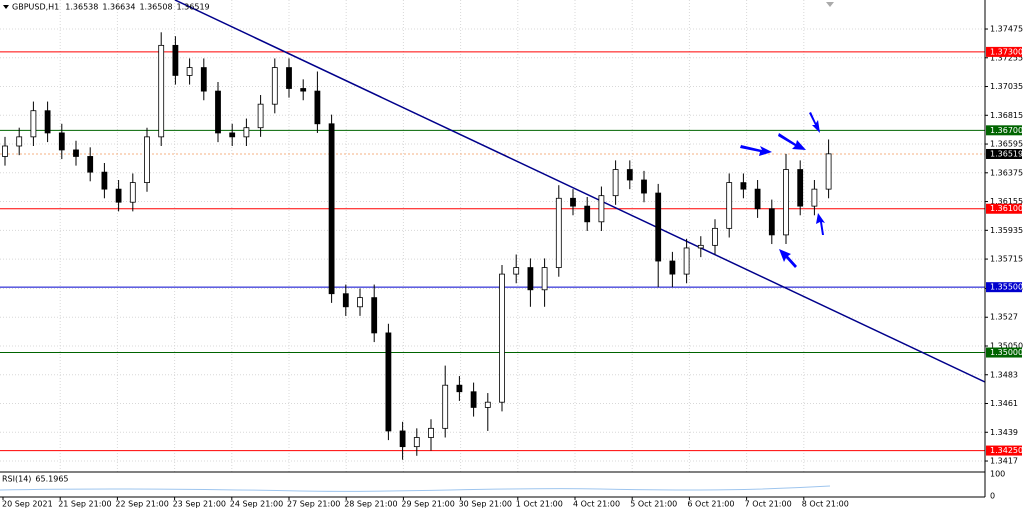  I want to click on x-tick-label: 4 Oct 21:00, so click(596, 504).